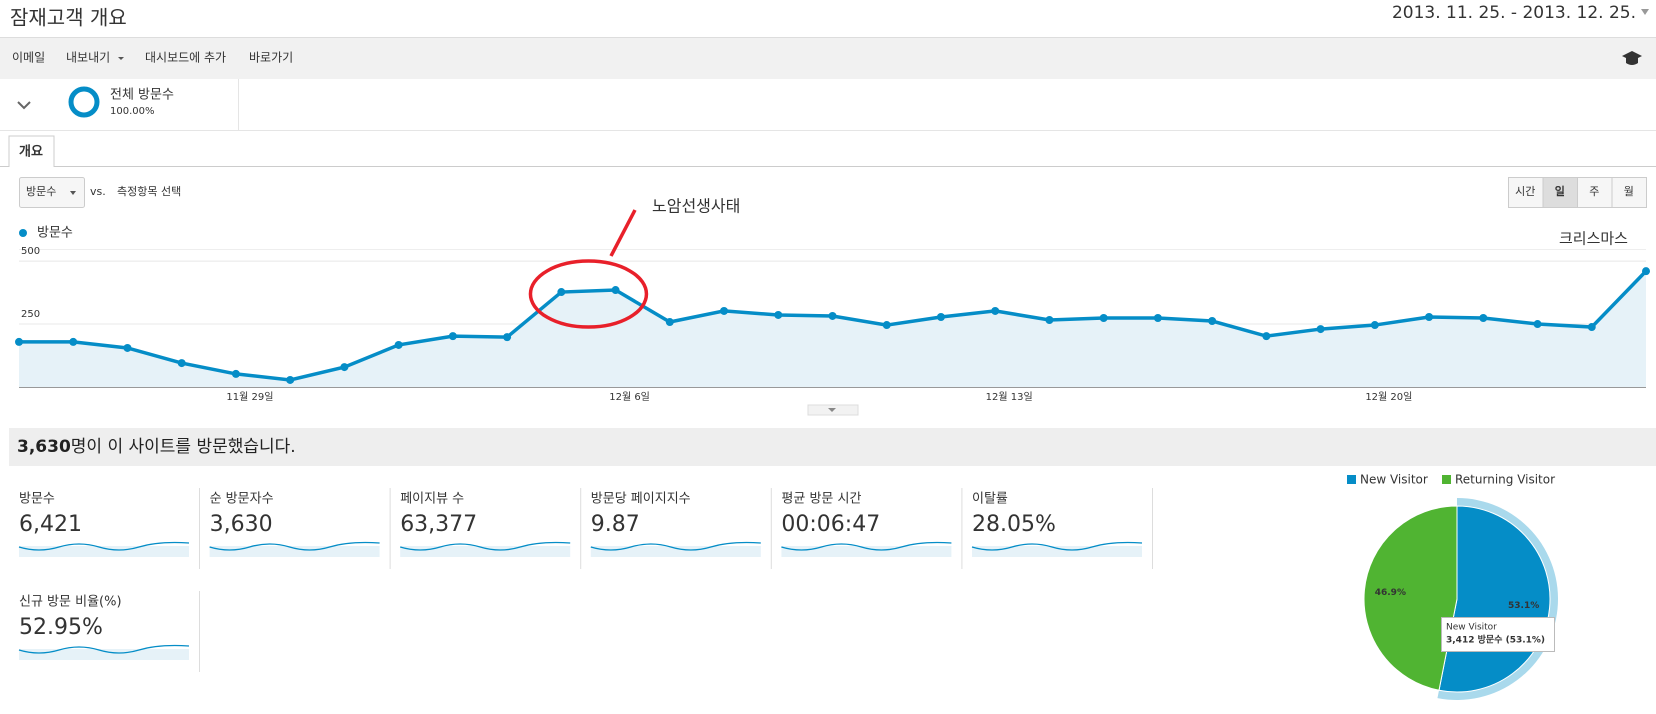  I want to click on help-icon, so click(1632, 58).